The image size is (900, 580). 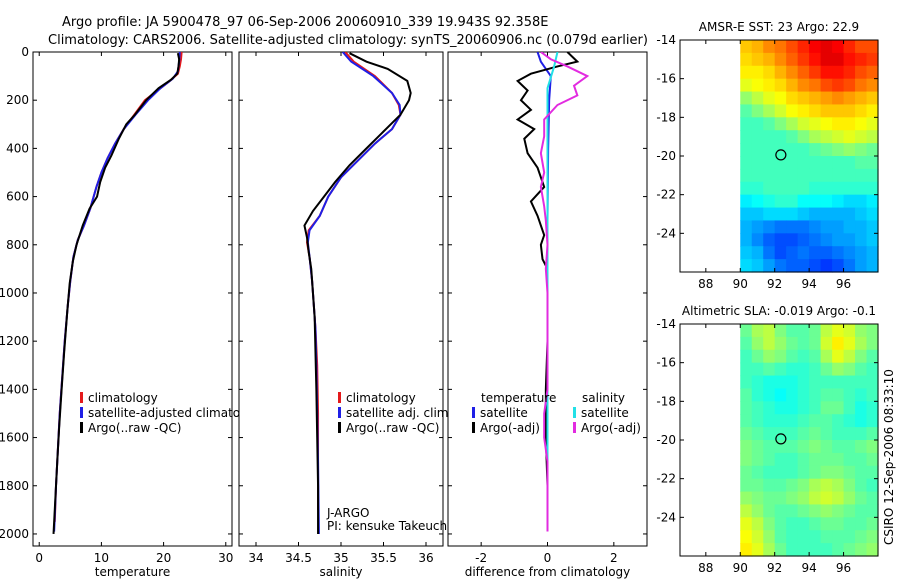 What do you see at coordinates (132, 572) in the screenshot?
I see `temperature-x-axis-label: temperature` at bounding box center [132, 572].